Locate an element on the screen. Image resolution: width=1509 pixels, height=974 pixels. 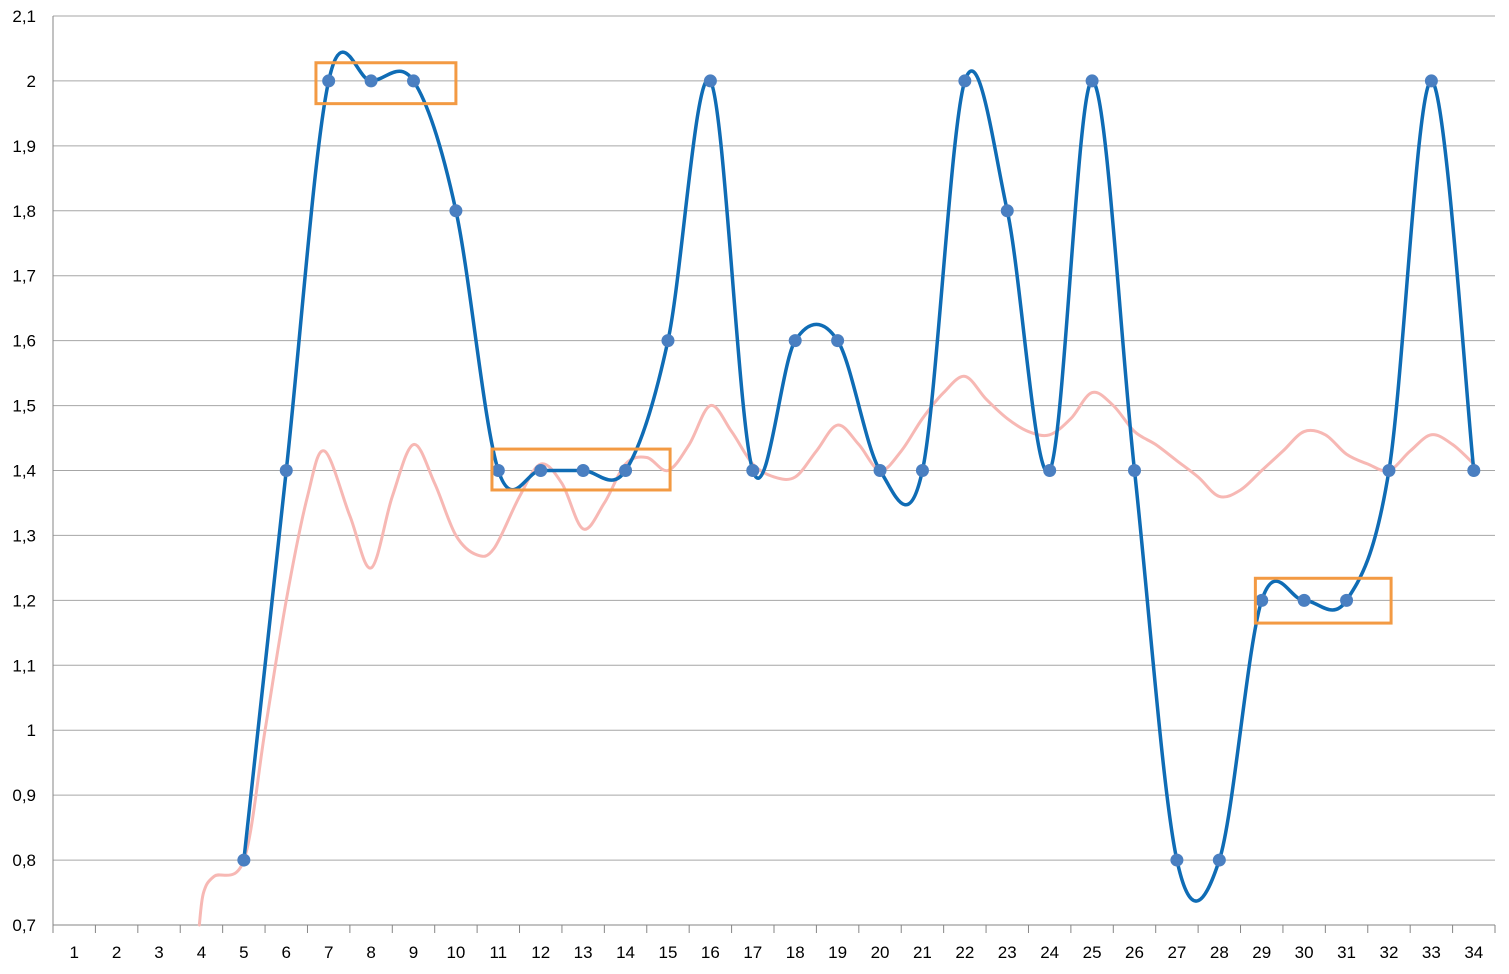
y-tick-label: 1,3 is located at coordinates (24, 535).